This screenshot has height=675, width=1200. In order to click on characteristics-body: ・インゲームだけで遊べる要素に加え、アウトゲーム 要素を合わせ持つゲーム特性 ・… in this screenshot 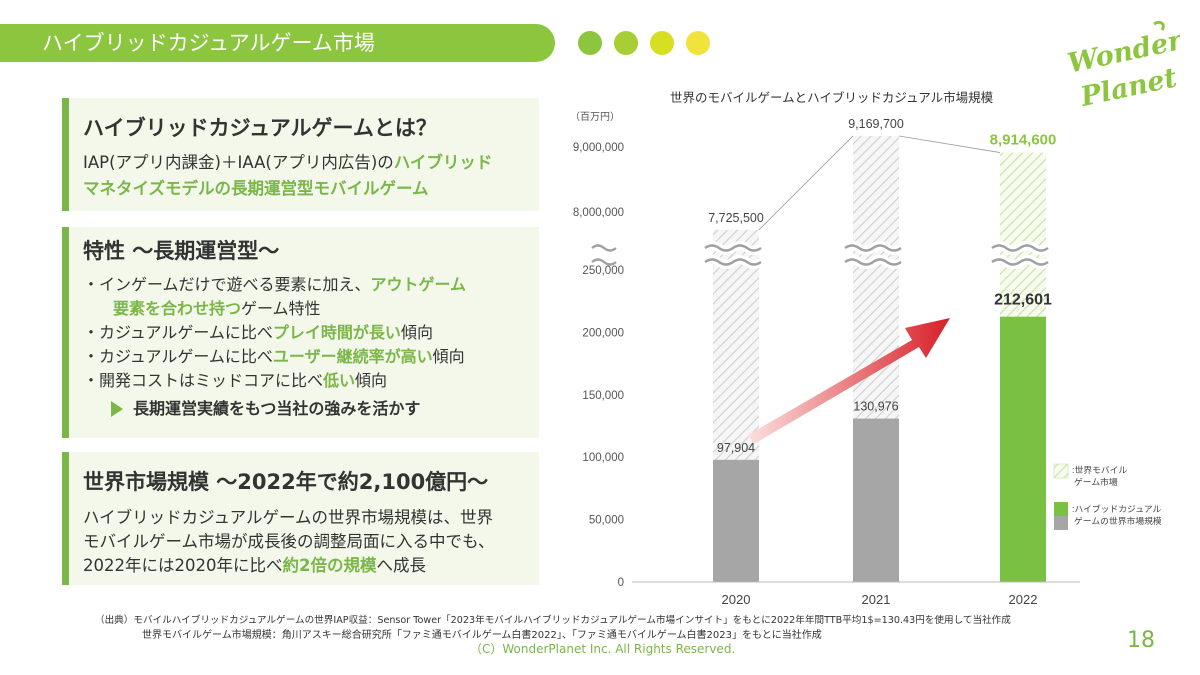, I will do `click(274, 347)`.